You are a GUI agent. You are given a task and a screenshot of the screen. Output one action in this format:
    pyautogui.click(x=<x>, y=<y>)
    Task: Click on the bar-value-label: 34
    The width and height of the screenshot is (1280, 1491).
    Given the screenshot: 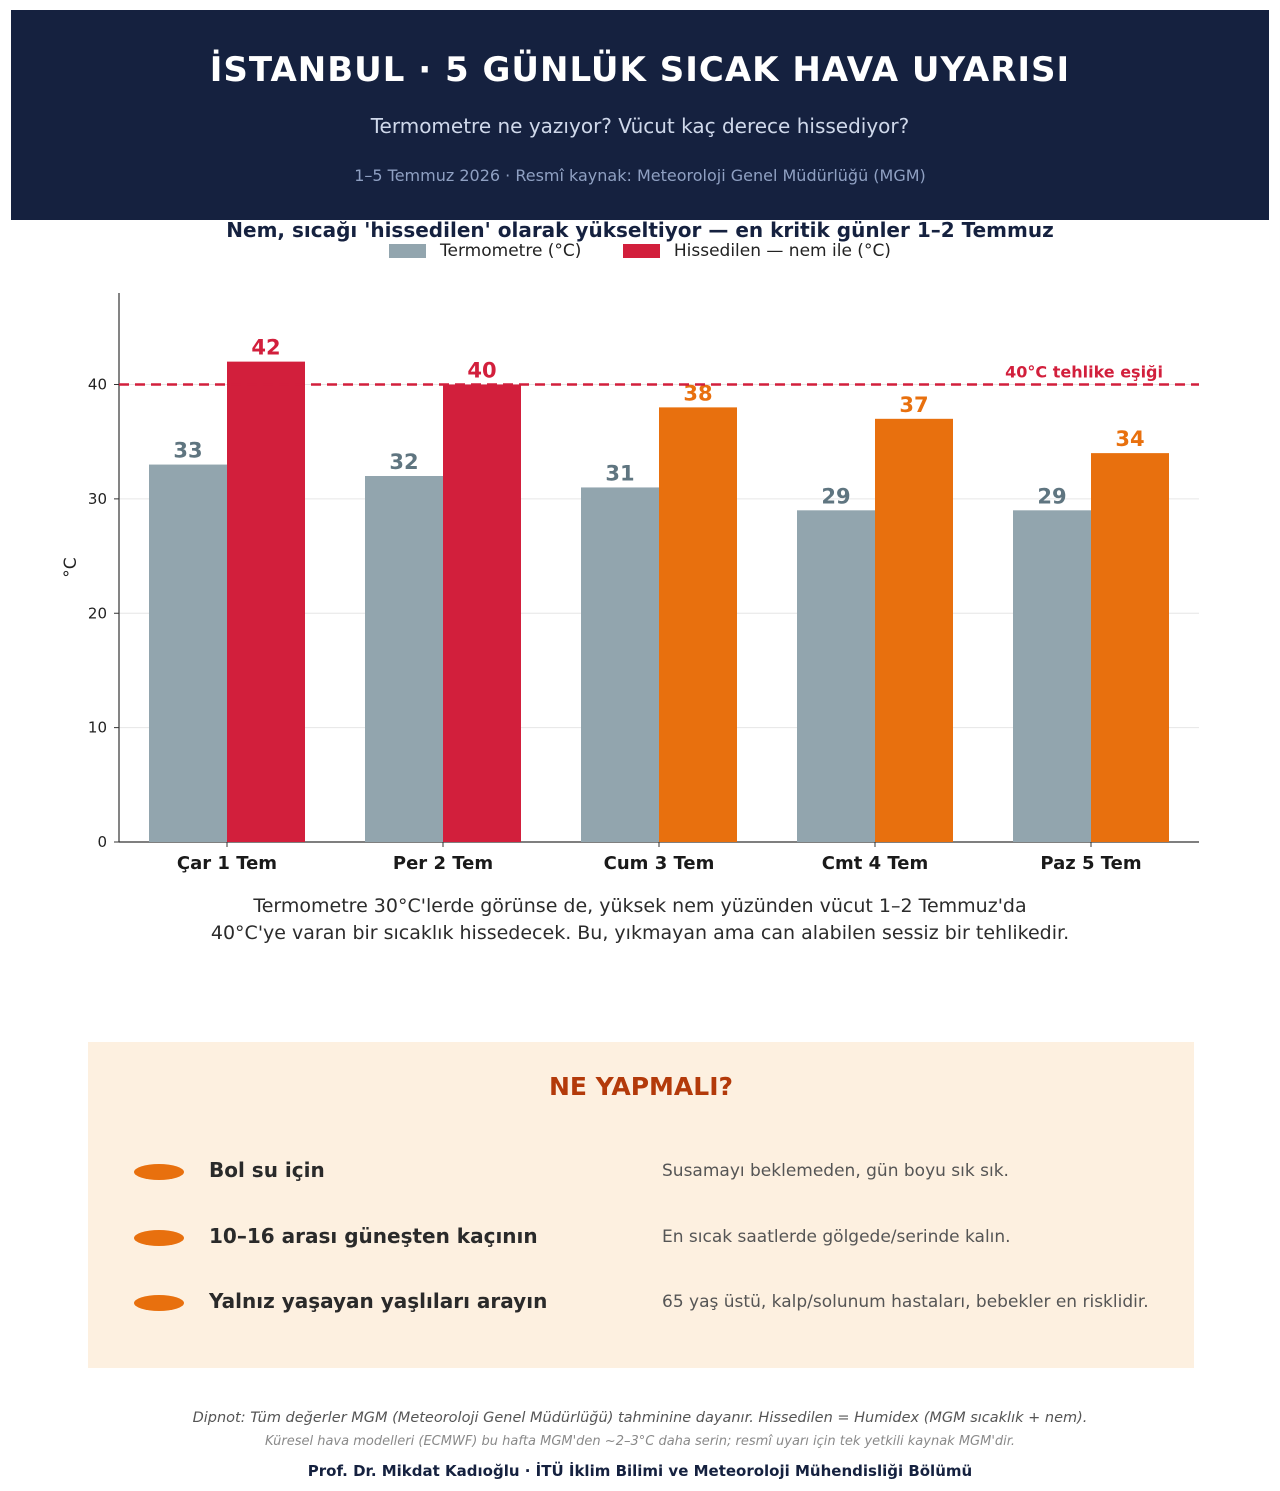 What is the action you would take?
    pyautogui.click(x=1129, y=439)
    